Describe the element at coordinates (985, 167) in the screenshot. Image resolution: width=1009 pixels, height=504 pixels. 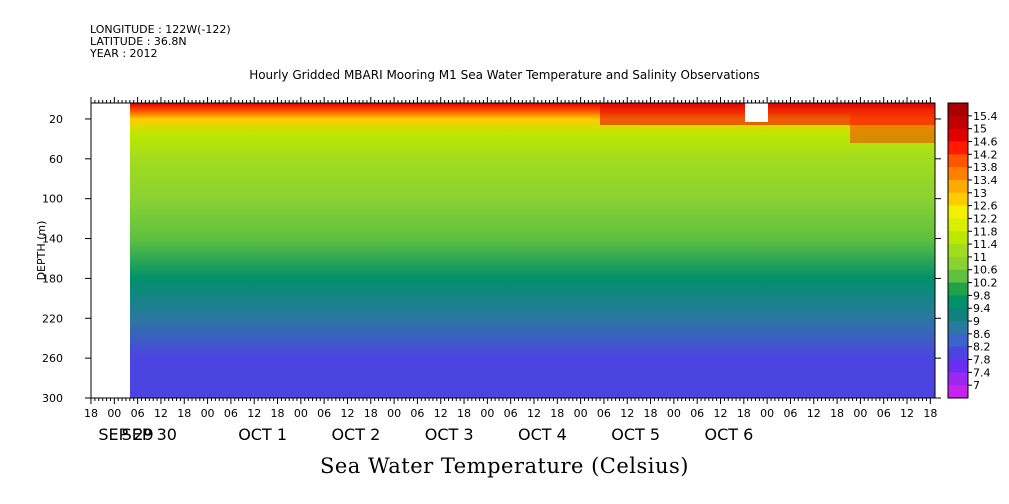
I see `colorbar-label: 13.8` at that location.